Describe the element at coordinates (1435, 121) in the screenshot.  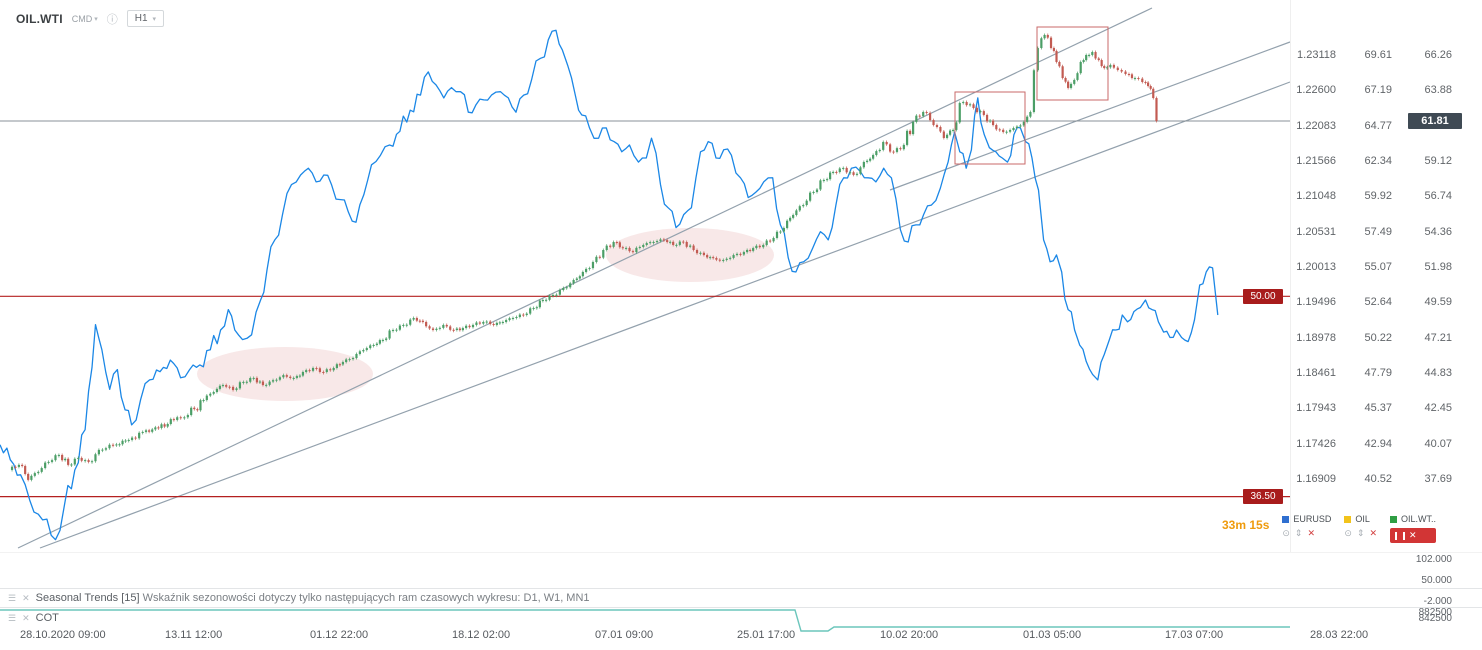
I see `price-badge-61.81: 61.81` at that location.